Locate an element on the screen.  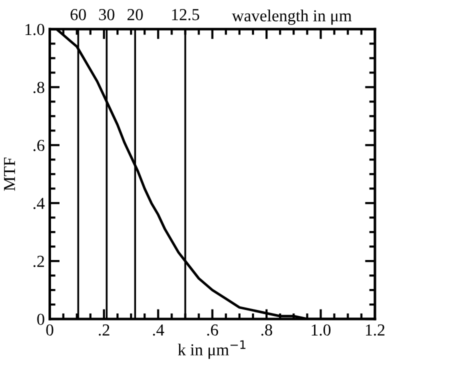
x-tick-label: .4 is located at coordinates (158, 330).